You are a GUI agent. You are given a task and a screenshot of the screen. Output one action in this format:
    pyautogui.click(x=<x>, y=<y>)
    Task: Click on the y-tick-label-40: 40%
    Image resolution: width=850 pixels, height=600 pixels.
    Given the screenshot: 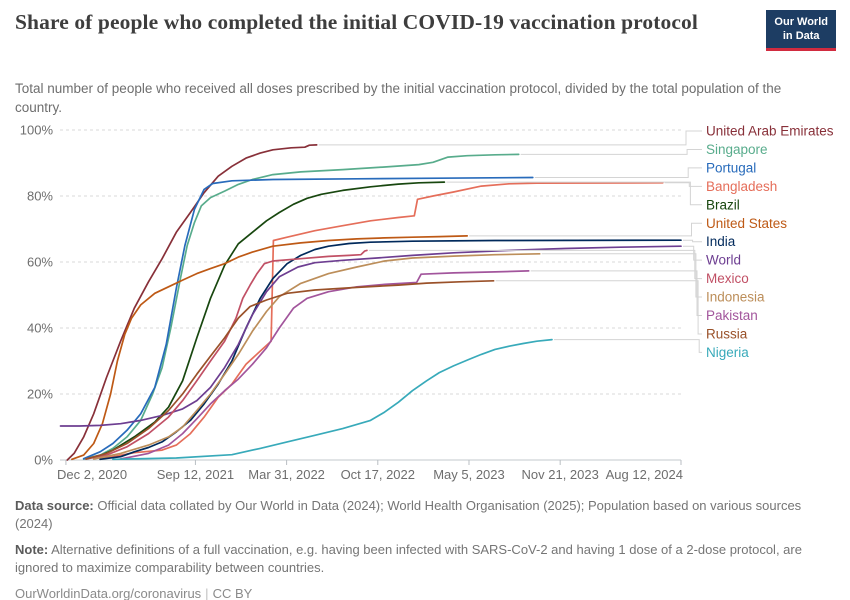 What is the action you would take?
    pyautogui.click(x=40, y=328)
    